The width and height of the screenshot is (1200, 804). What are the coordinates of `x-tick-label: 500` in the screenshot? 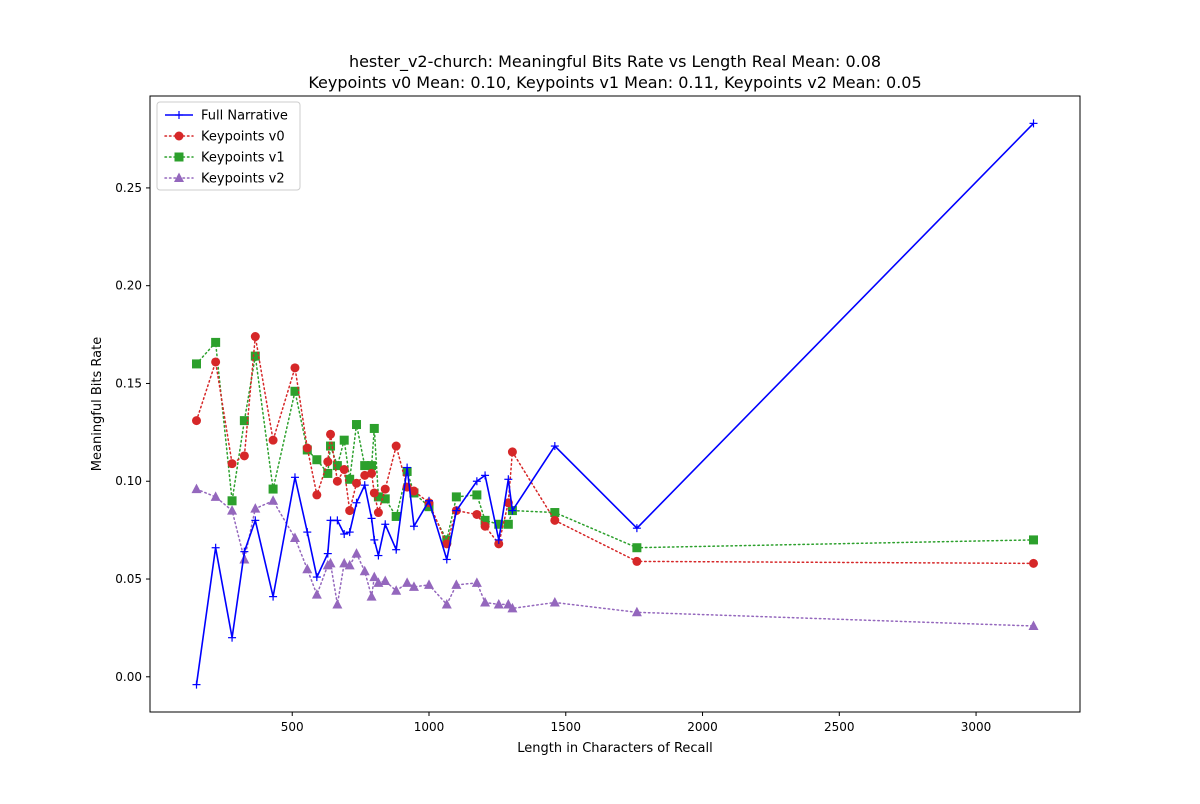 It's located at (292, 727).